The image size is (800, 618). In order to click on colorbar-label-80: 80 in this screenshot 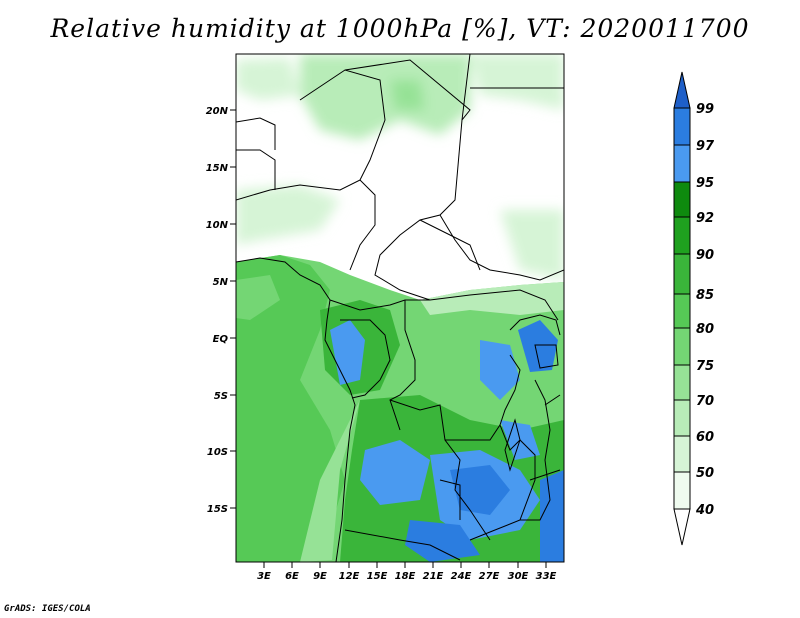, I will do `click(705, 329)`.